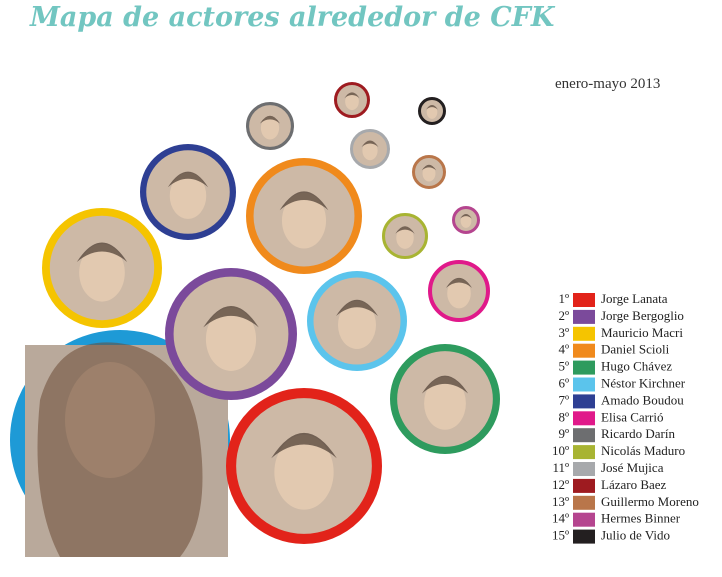  I want to click on legend-name: Néstor Kirchner, so click(643, 382).